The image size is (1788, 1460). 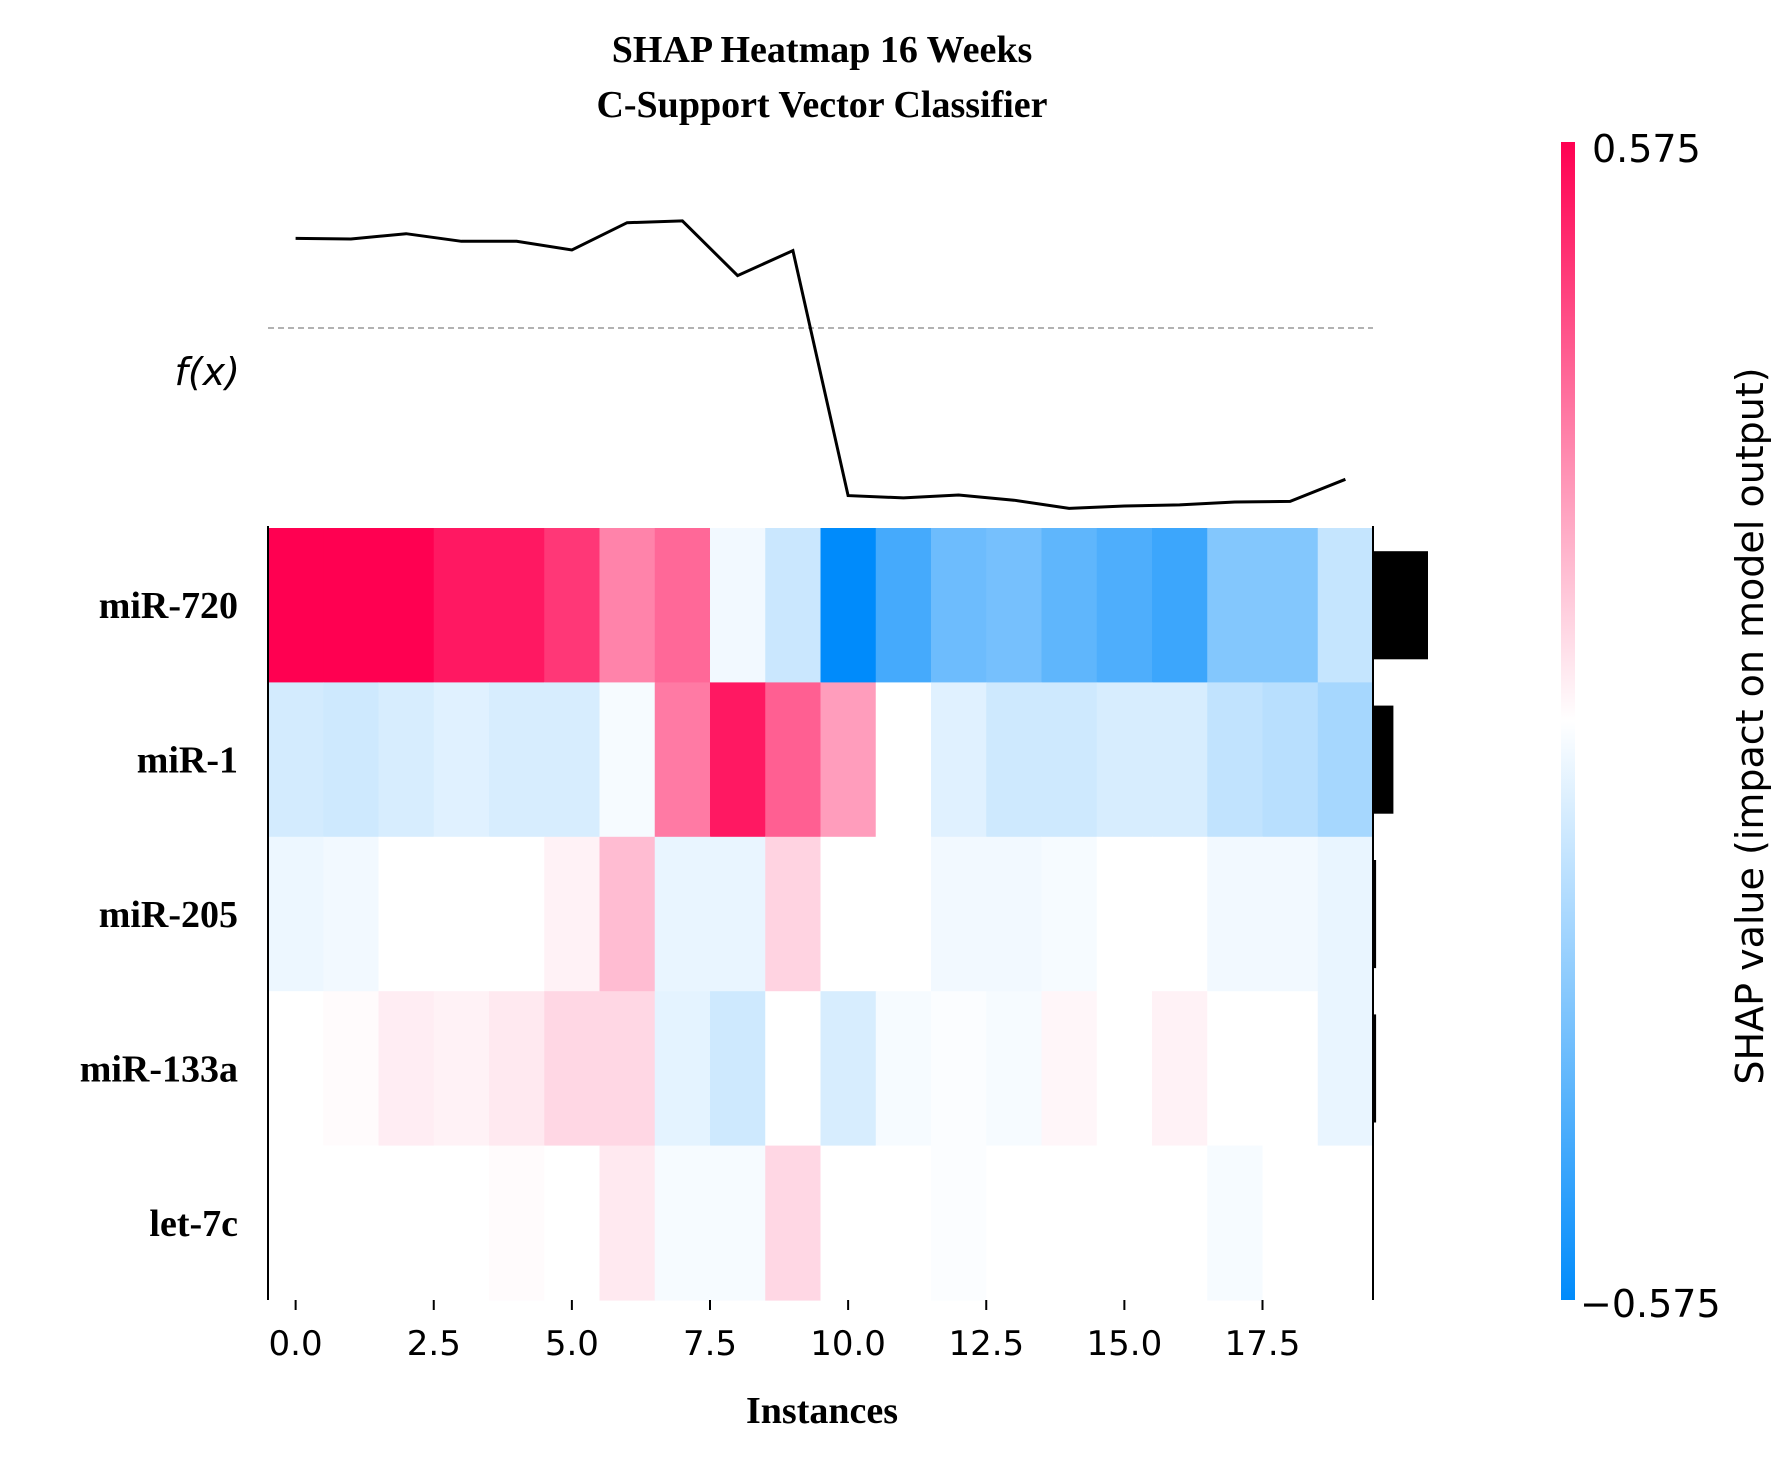 I want to click on feature-label: miR-720, so click(x=168, y=606).